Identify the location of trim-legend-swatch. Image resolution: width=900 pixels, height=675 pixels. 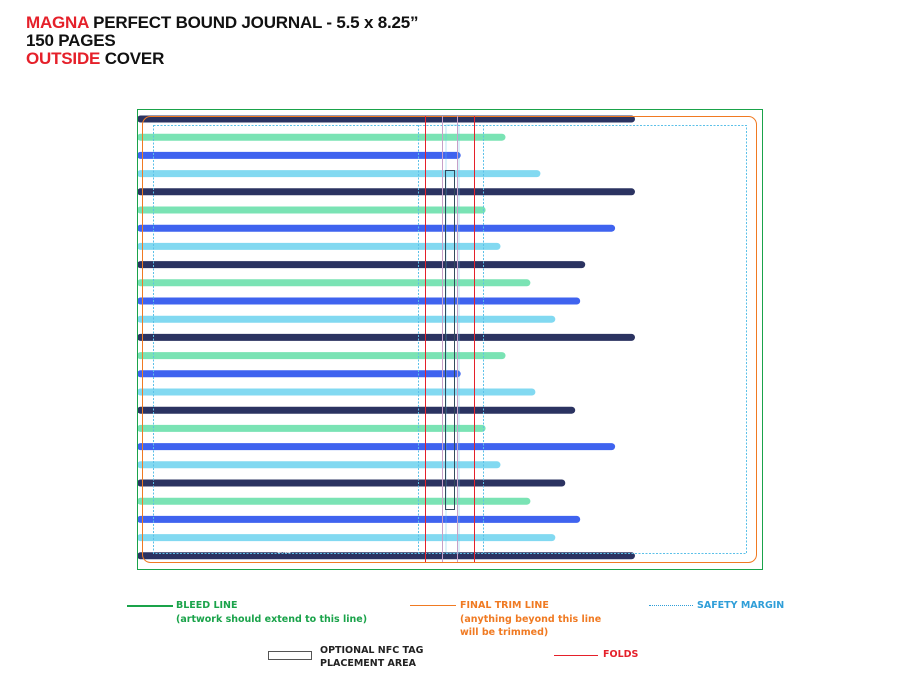
(433, 605).